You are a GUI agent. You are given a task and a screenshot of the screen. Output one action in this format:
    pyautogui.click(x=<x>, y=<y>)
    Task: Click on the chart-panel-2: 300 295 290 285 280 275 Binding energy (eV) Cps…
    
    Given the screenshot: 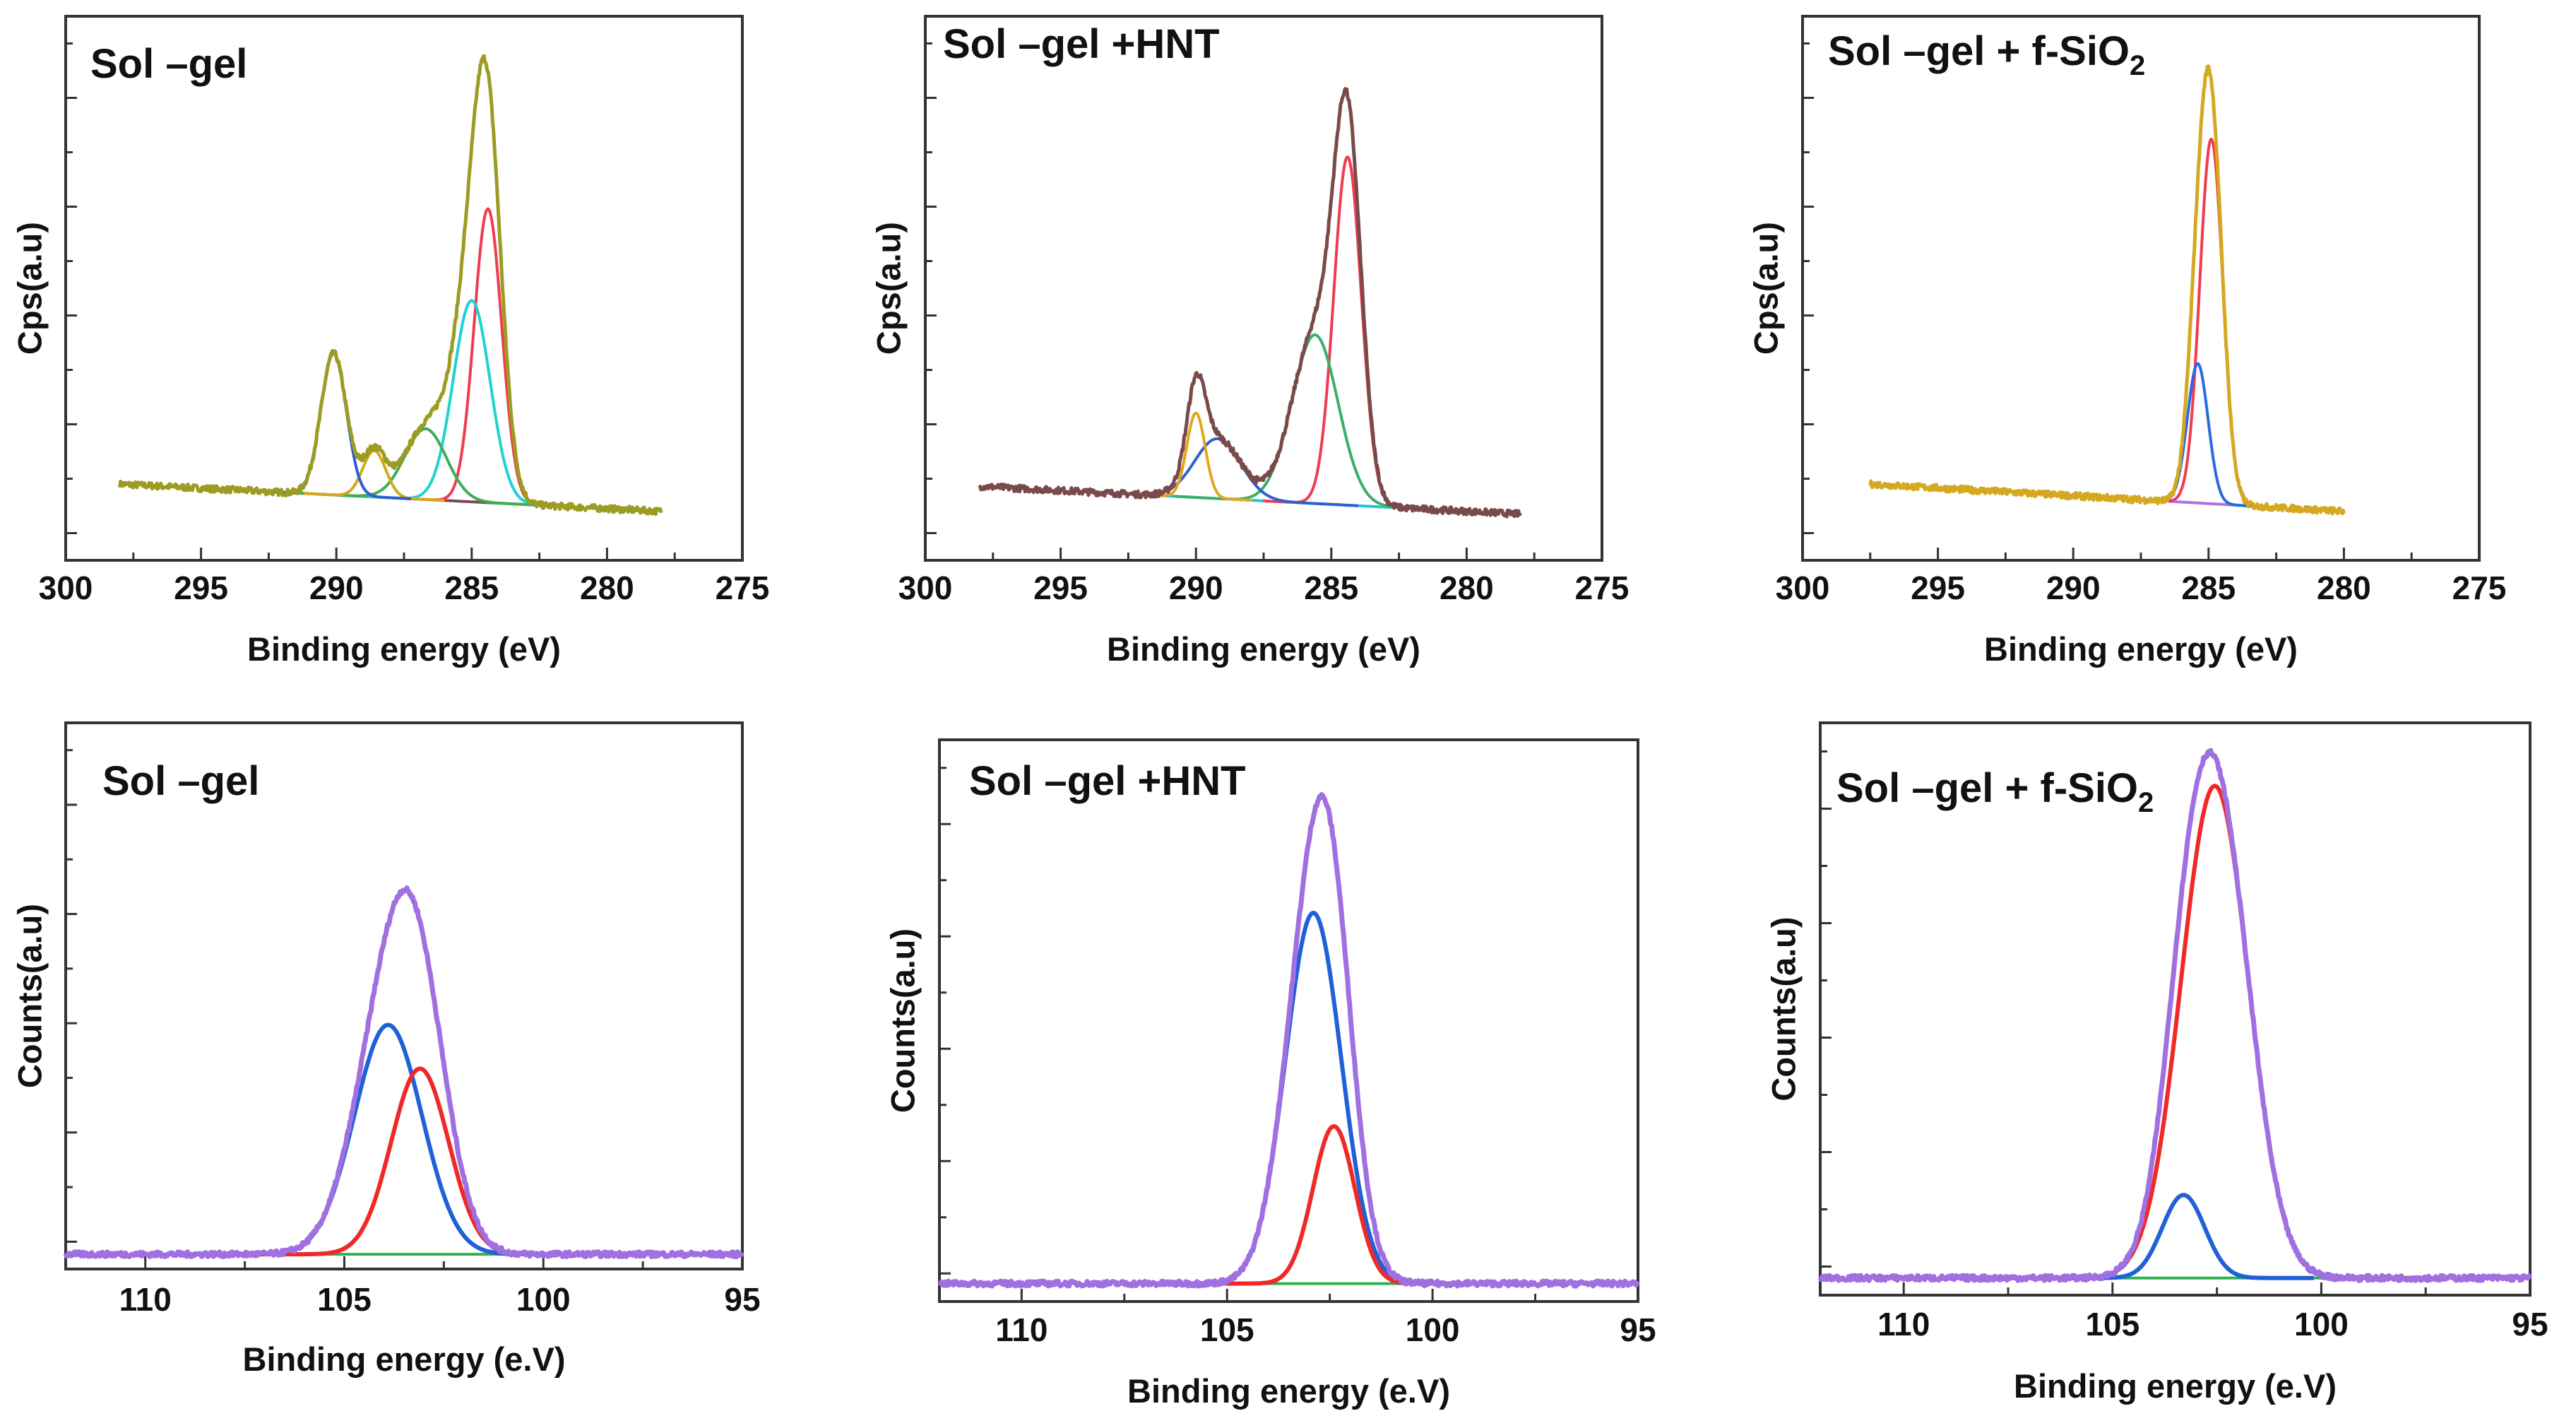 What is the action you would take?
    pyautogui.click(x=1250, y=341)
    